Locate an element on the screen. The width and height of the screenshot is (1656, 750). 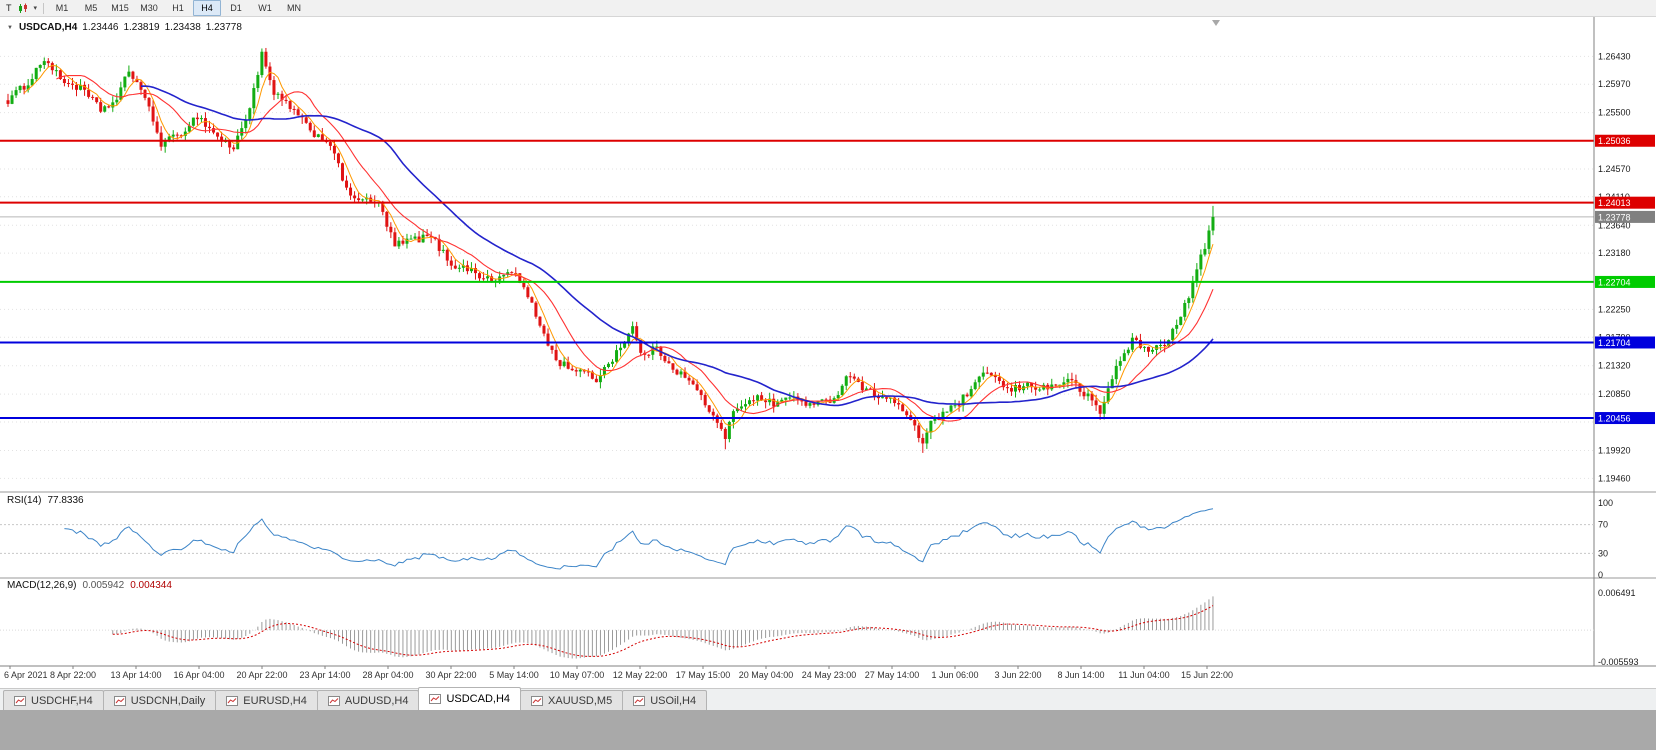
svg-text: 1.25500 is located at coordinates (1614, 113).